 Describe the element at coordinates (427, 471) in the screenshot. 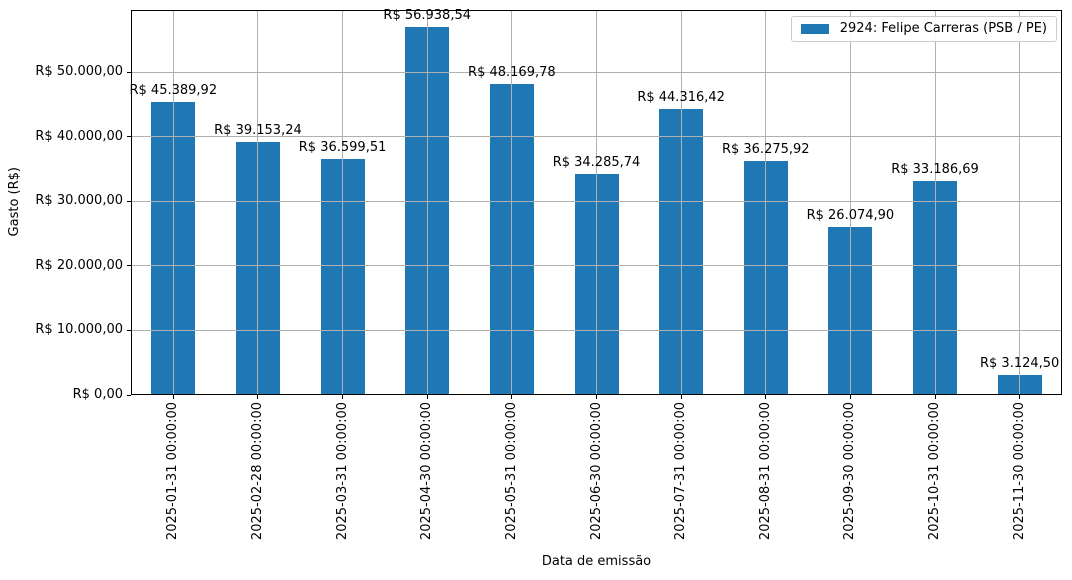

I see `x-tick-label: 2025-04-30 00:00:00` at that location.